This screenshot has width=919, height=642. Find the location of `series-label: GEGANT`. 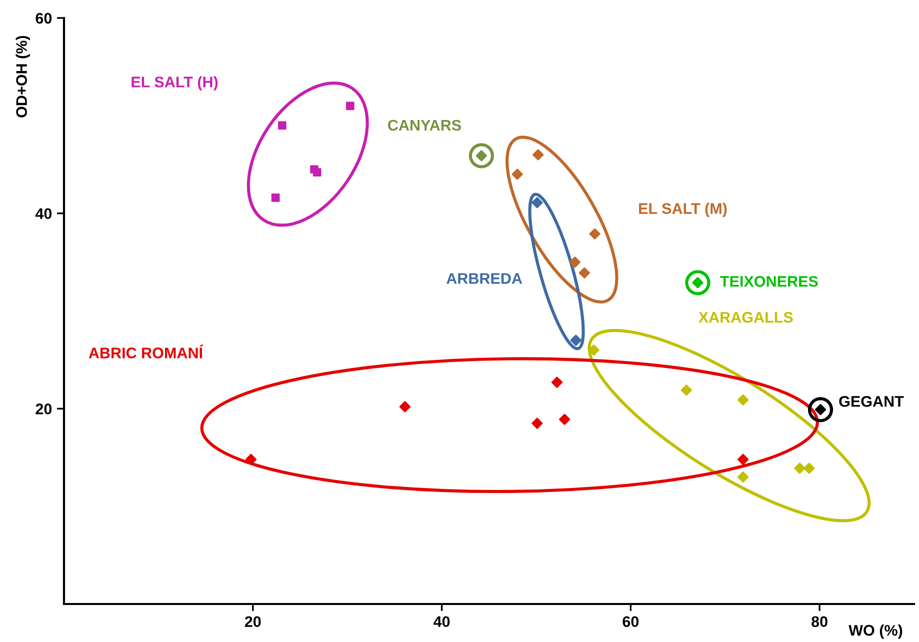

series-label: GEGANT is located at coordinates (871, 401).